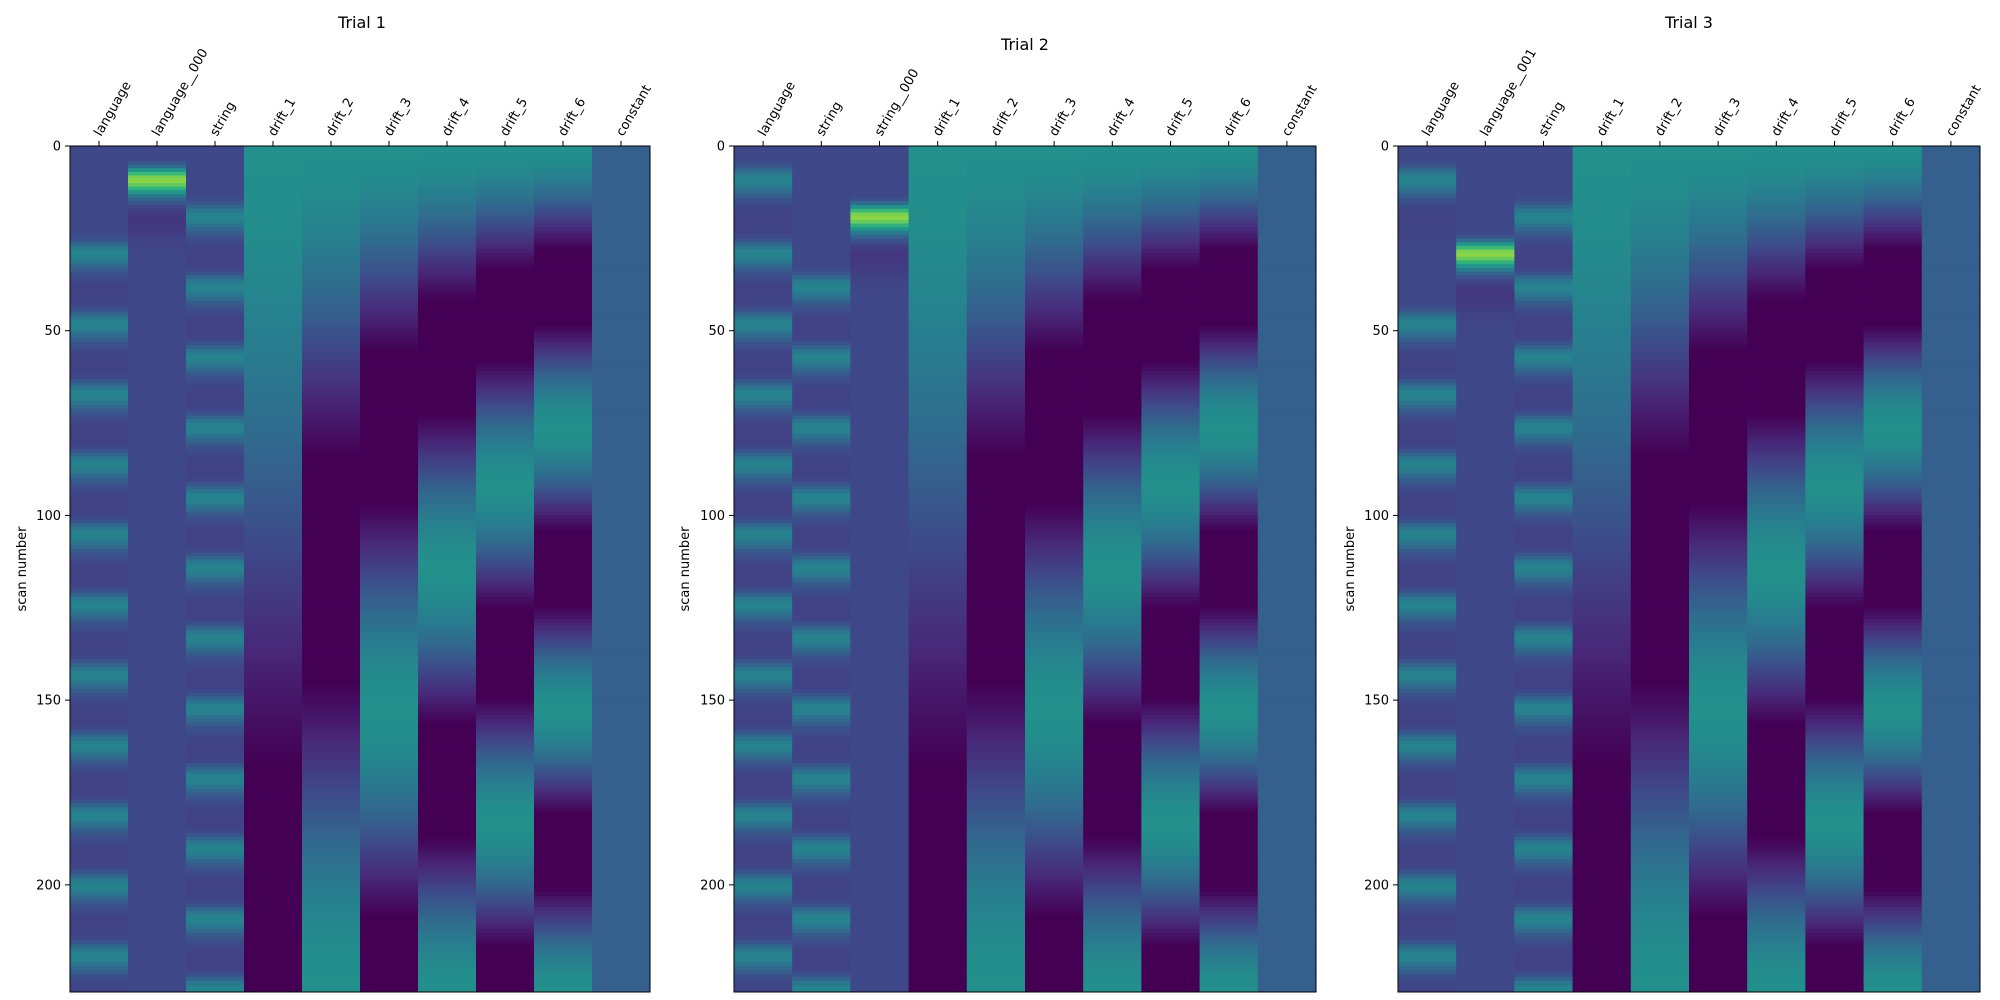 The width and height of the screenshot is (2000, 1000). I want to click on y-tick-label: 0, so click(57, 147).